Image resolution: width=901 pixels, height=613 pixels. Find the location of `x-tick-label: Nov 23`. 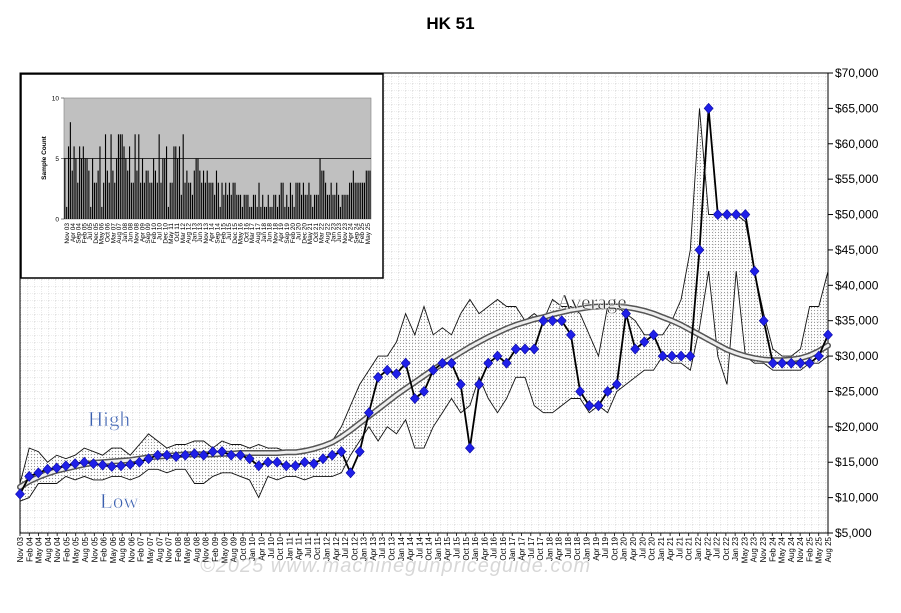

x-tick-label: Nov 23 is located at coordinates (763, 549).